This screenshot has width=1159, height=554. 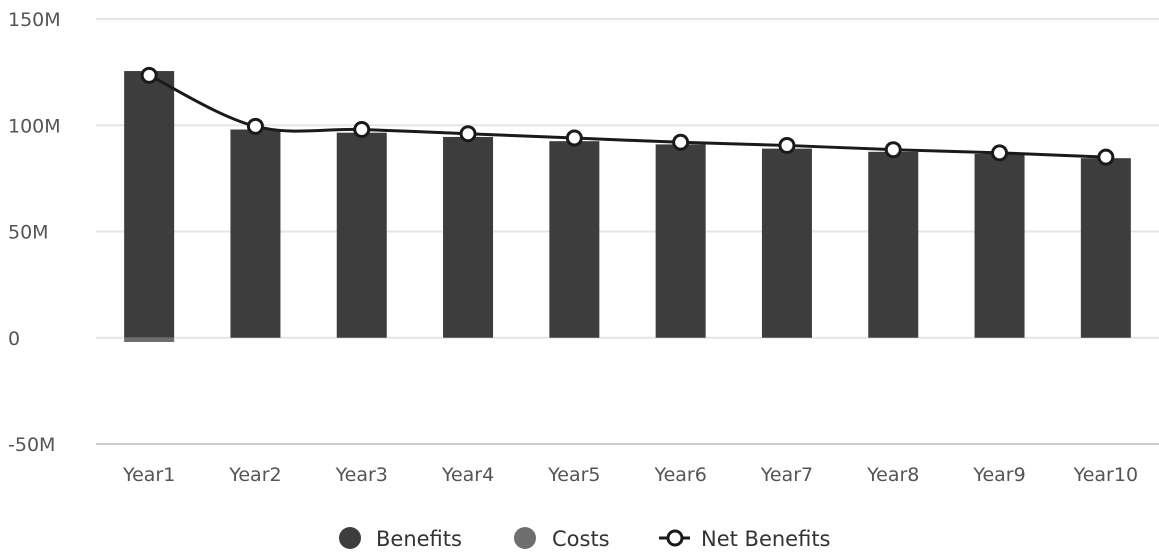 What do you see at coordinates (892, 475) in the screenshot?
I see `x-tick-label: Year8` at bounding box center [892, 475].